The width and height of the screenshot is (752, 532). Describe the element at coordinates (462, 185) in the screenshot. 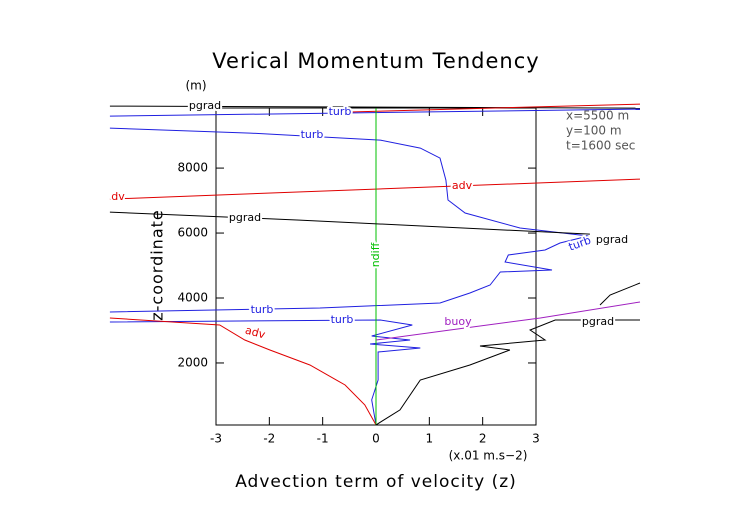

I see `curve-label: adv` at that location.